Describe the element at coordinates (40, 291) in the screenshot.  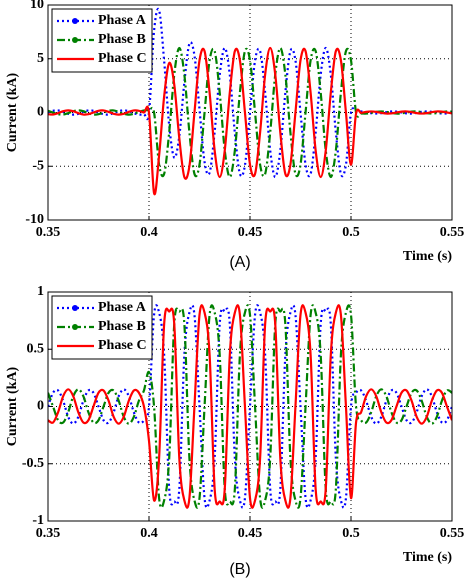
I see `y-tick-label: 1` at that location.